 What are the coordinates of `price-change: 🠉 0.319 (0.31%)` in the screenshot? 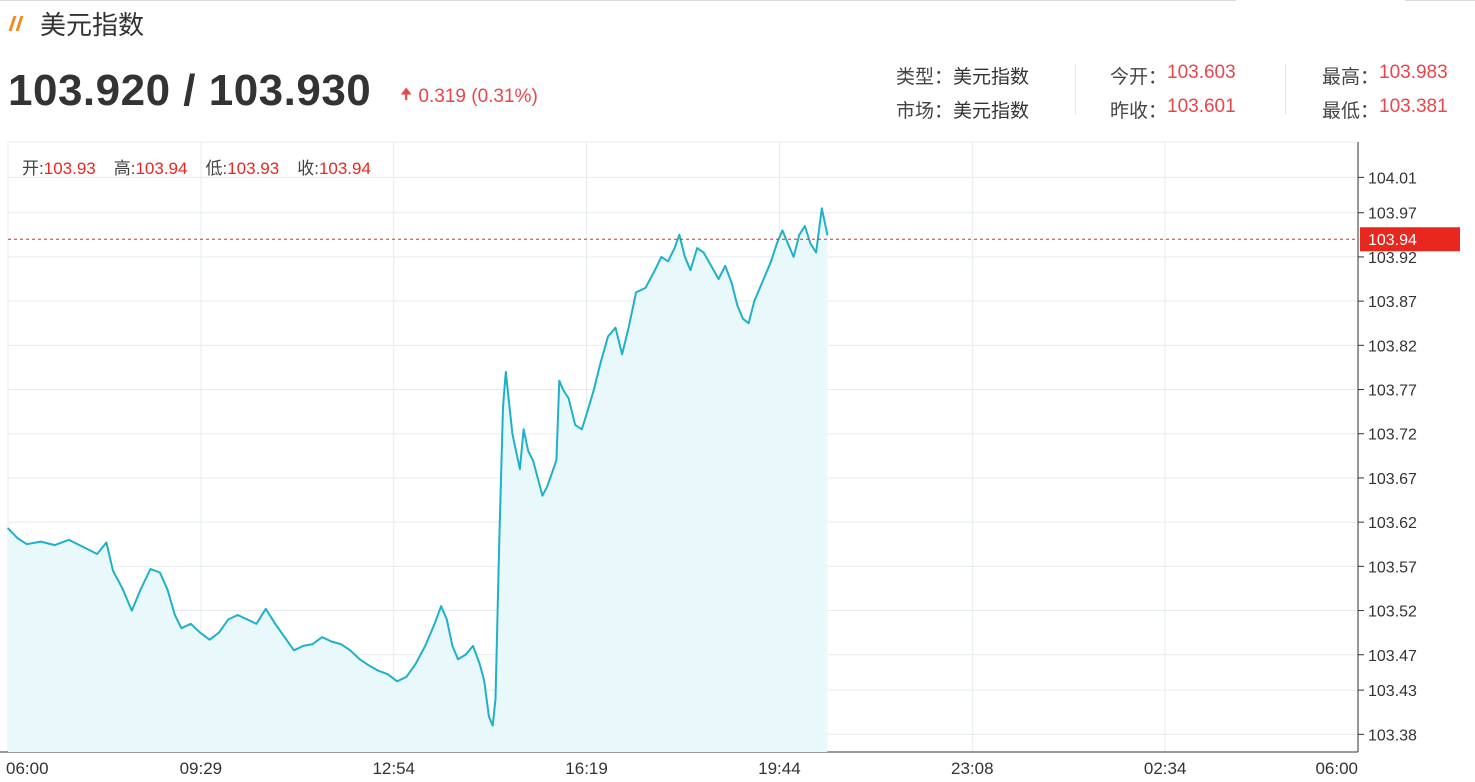 It's located at (469, 96).